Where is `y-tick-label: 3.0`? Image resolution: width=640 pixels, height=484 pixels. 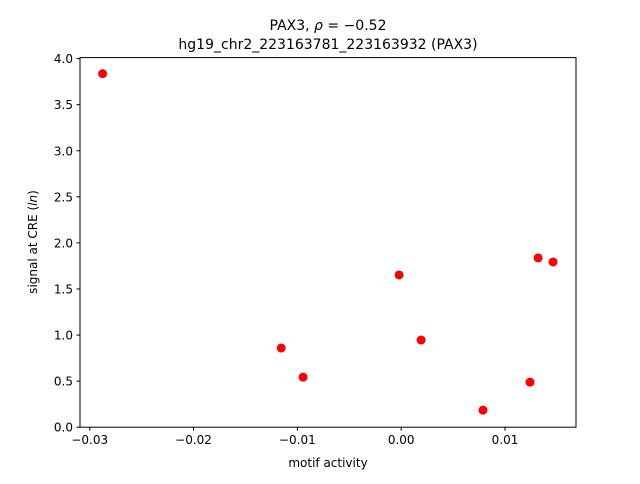 y-tick-label: 3.0 is located at coordinates (63, 151).